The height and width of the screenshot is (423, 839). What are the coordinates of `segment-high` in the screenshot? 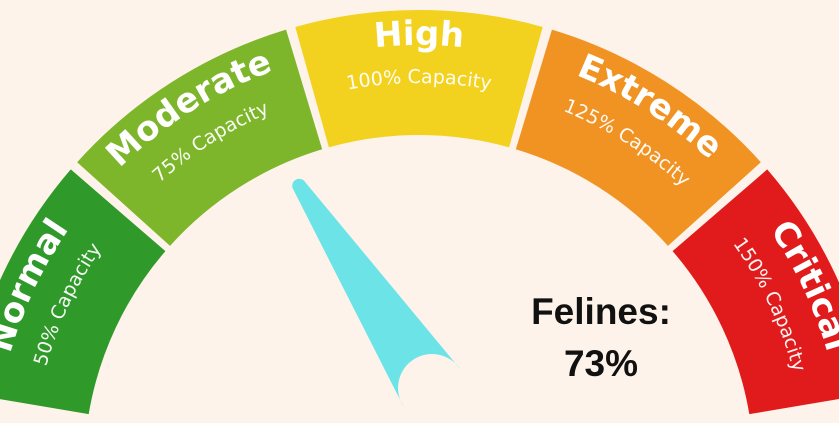 It's located at (419, 79).